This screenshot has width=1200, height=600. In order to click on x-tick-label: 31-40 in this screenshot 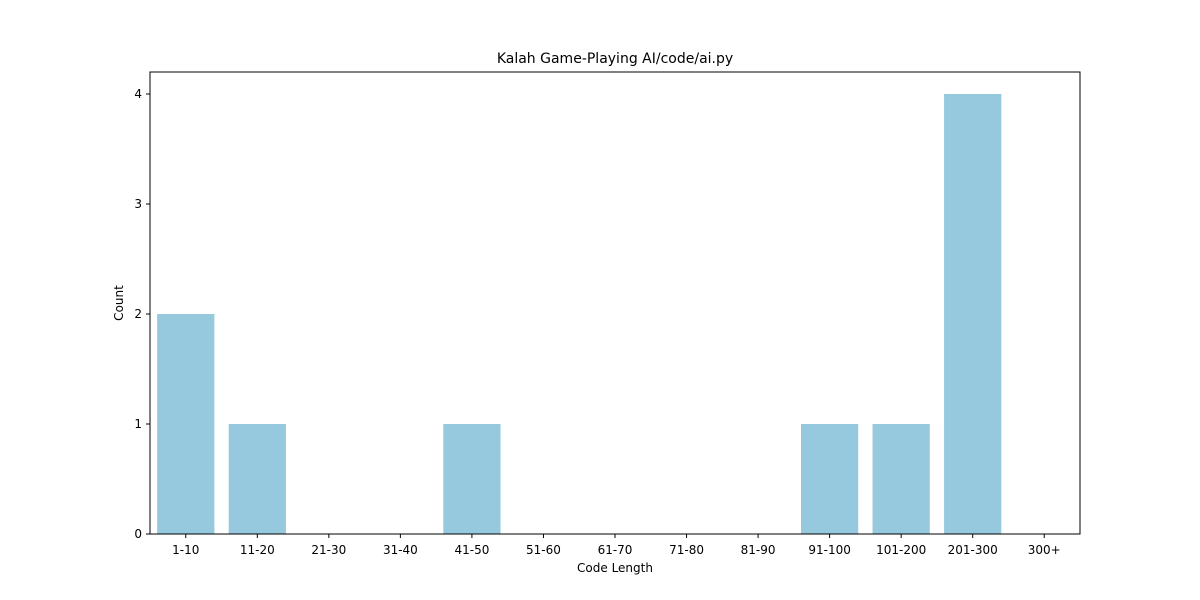, I will do `click(400, 550)`.